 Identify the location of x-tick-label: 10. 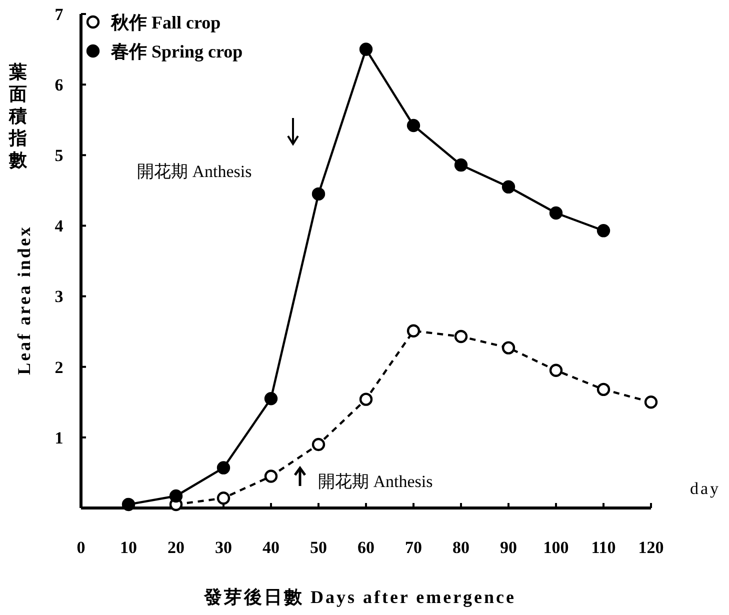
(128, 547).